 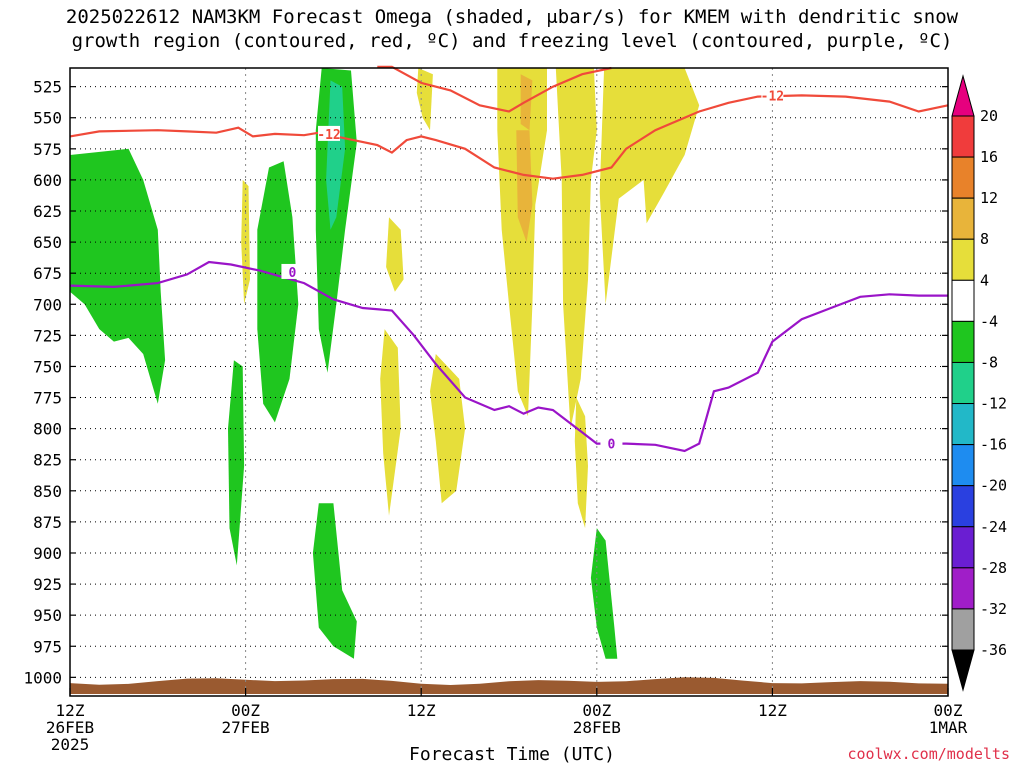 What do you see at coordinates (993, 404) in the screenshot?
I see `colorbar-label-7: -12` at bounding box center [993, 404].